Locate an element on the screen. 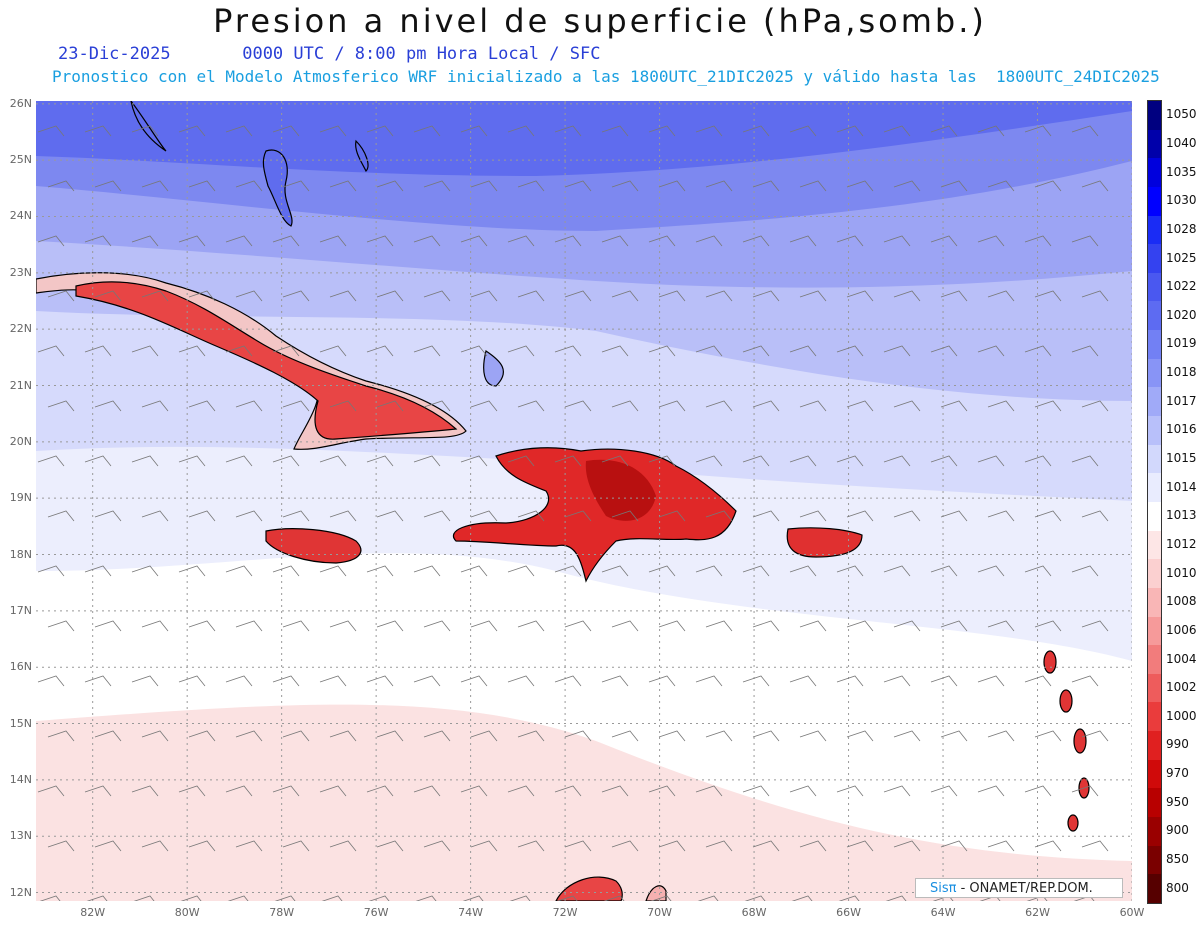 The width and height of the screenshot is (1200, 927). lon-label: 64W is located at coordinates (943, 912).